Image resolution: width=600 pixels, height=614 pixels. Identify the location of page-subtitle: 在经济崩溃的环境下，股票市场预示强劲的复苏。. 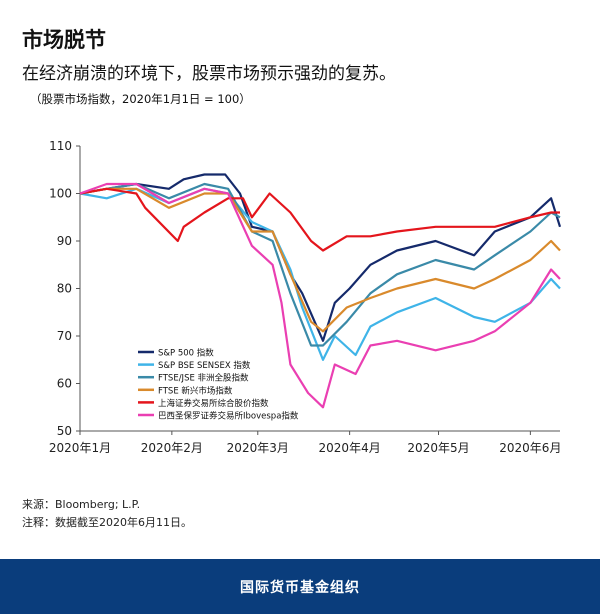
(209, 74).